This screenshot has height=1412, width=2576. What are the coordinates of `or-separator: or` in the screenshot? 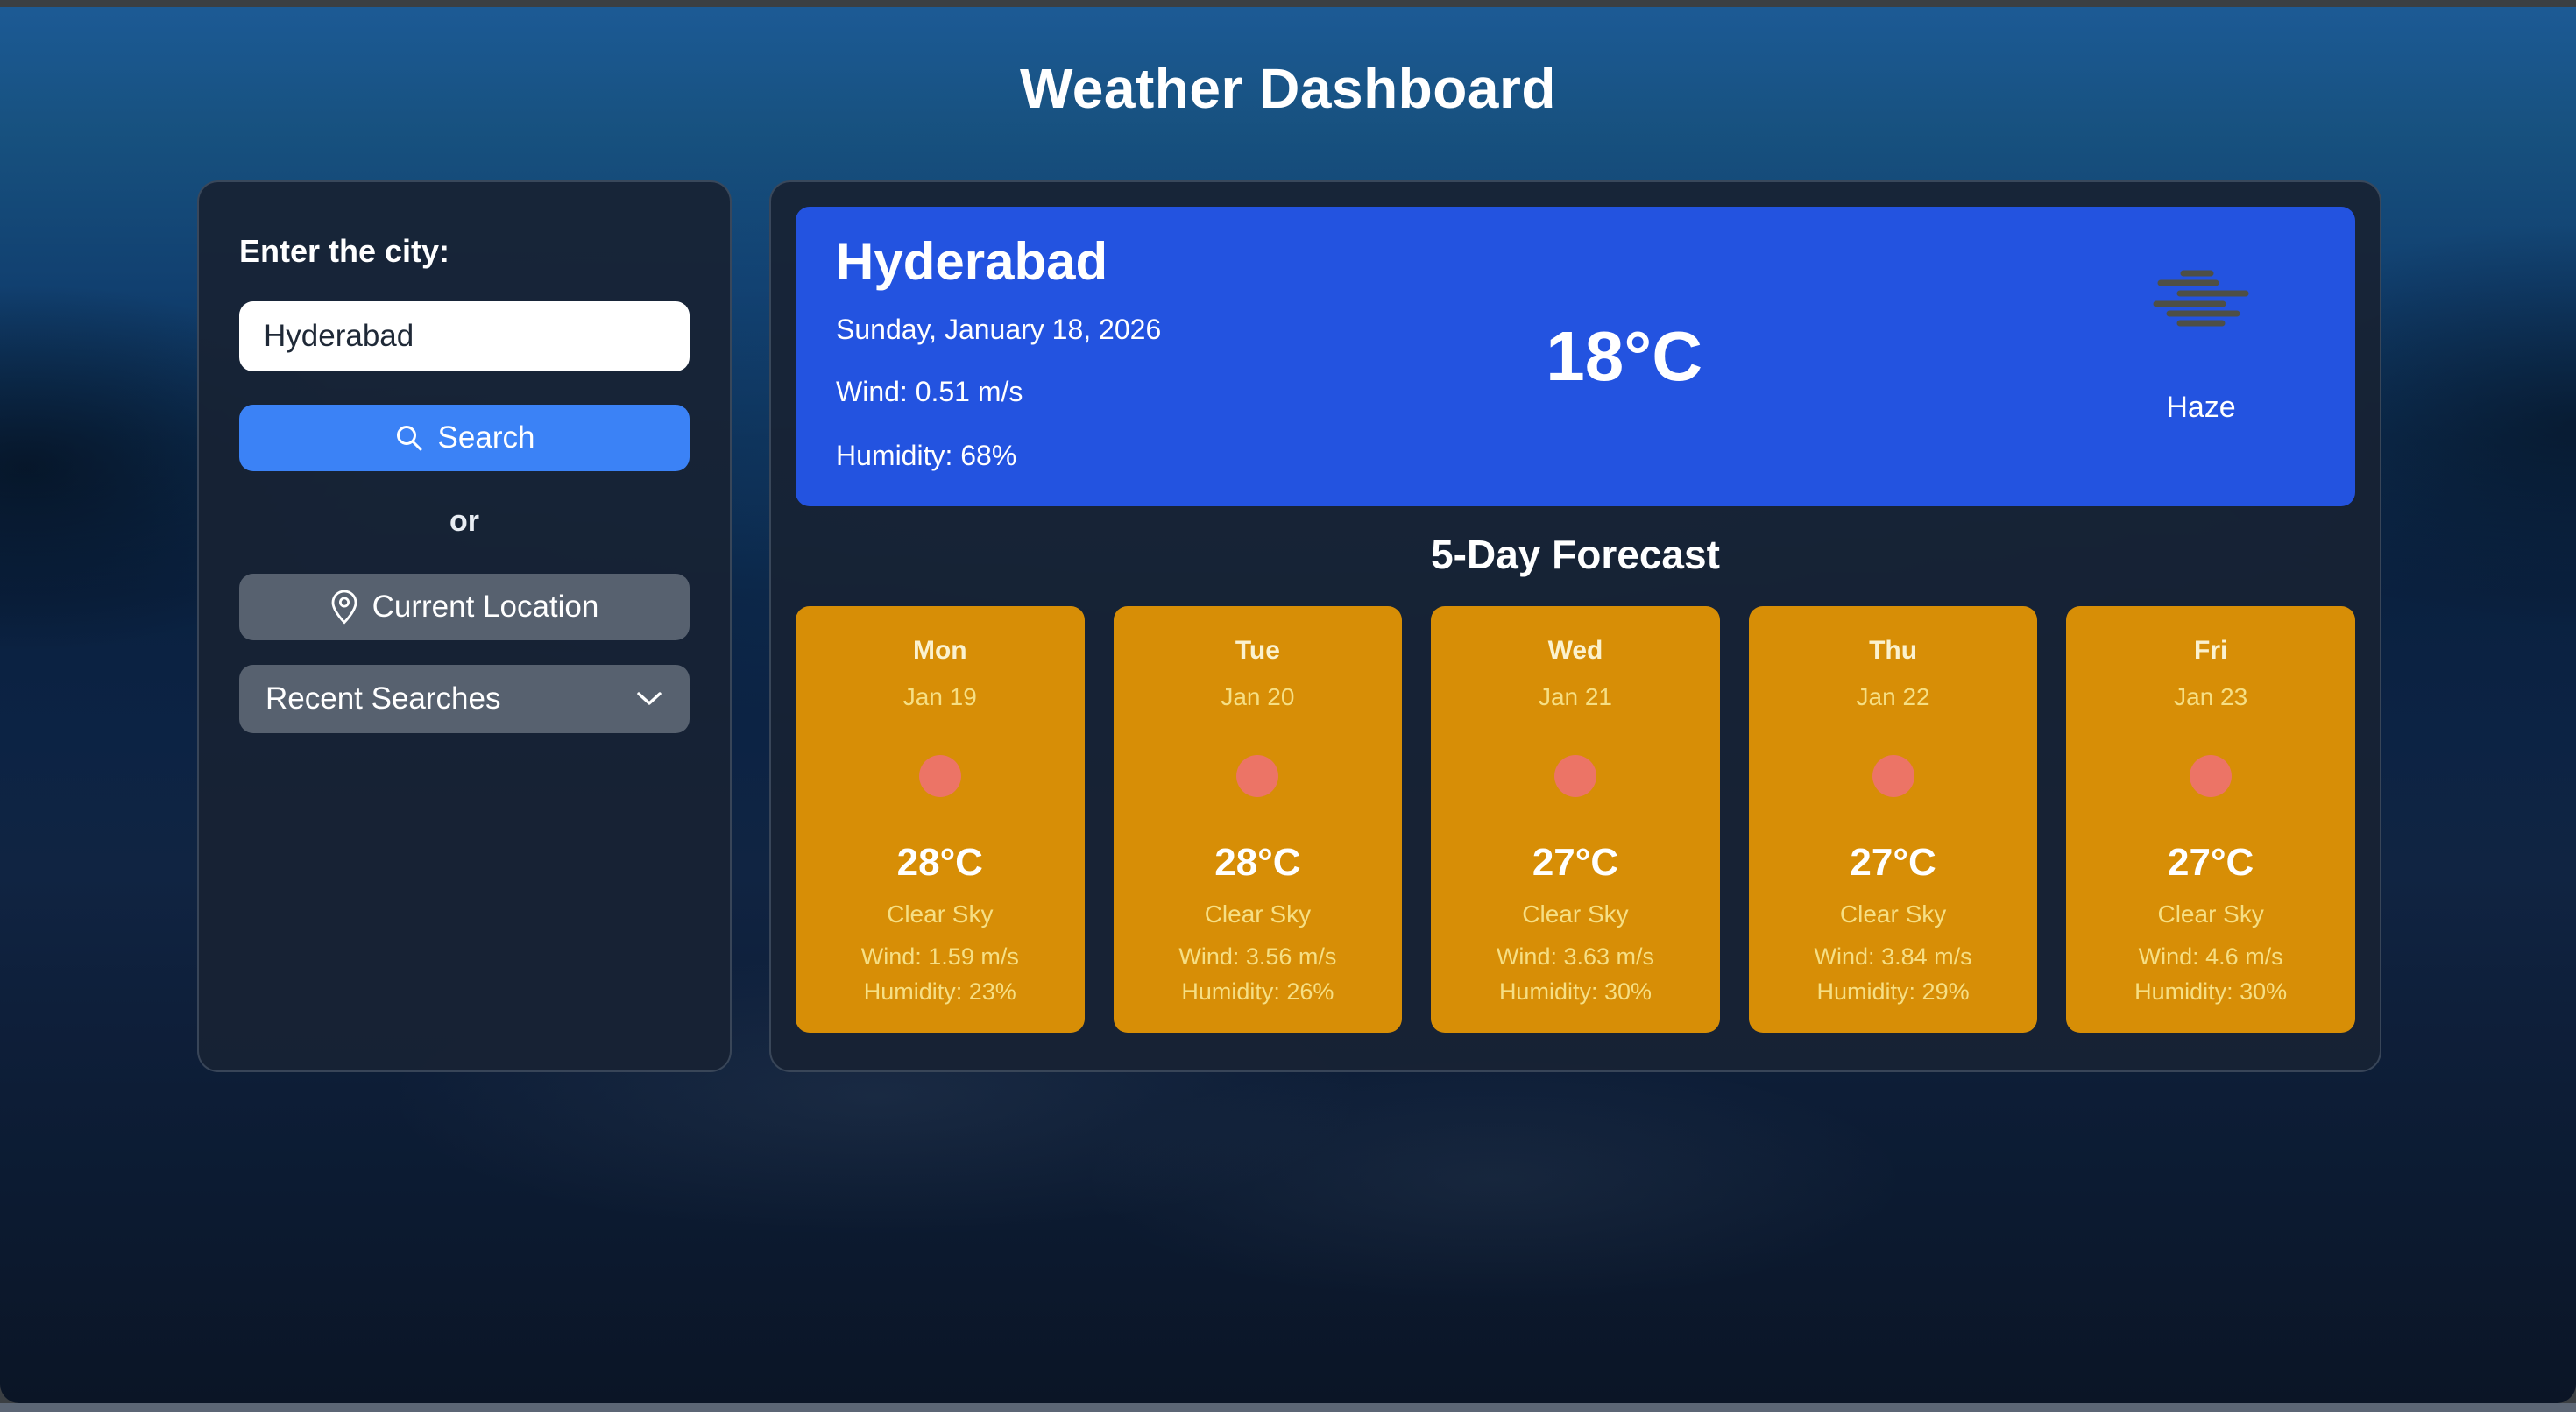 It's located at (464, 522).